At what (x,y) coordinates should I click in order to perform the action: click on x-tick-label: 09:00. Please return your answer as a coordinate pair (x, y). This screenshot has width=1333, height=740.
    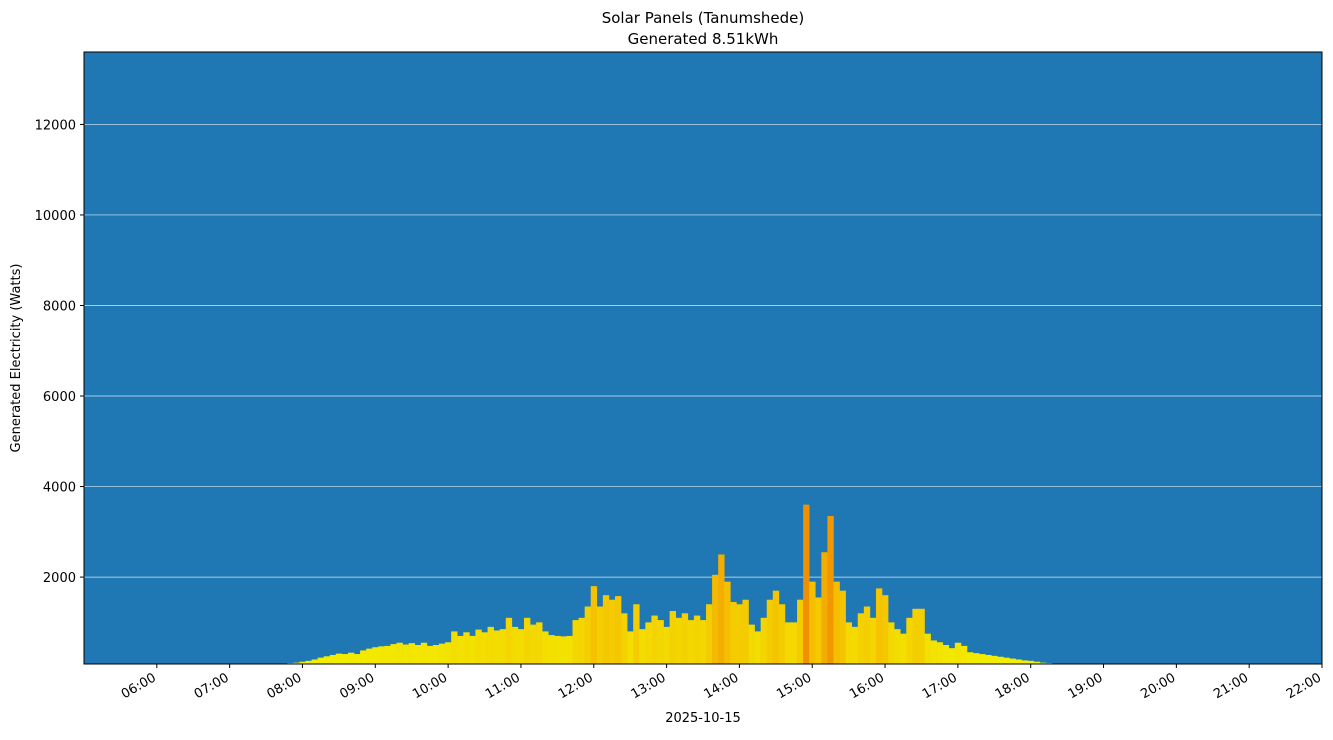
    Looking at the image, I should click on (357, 686).